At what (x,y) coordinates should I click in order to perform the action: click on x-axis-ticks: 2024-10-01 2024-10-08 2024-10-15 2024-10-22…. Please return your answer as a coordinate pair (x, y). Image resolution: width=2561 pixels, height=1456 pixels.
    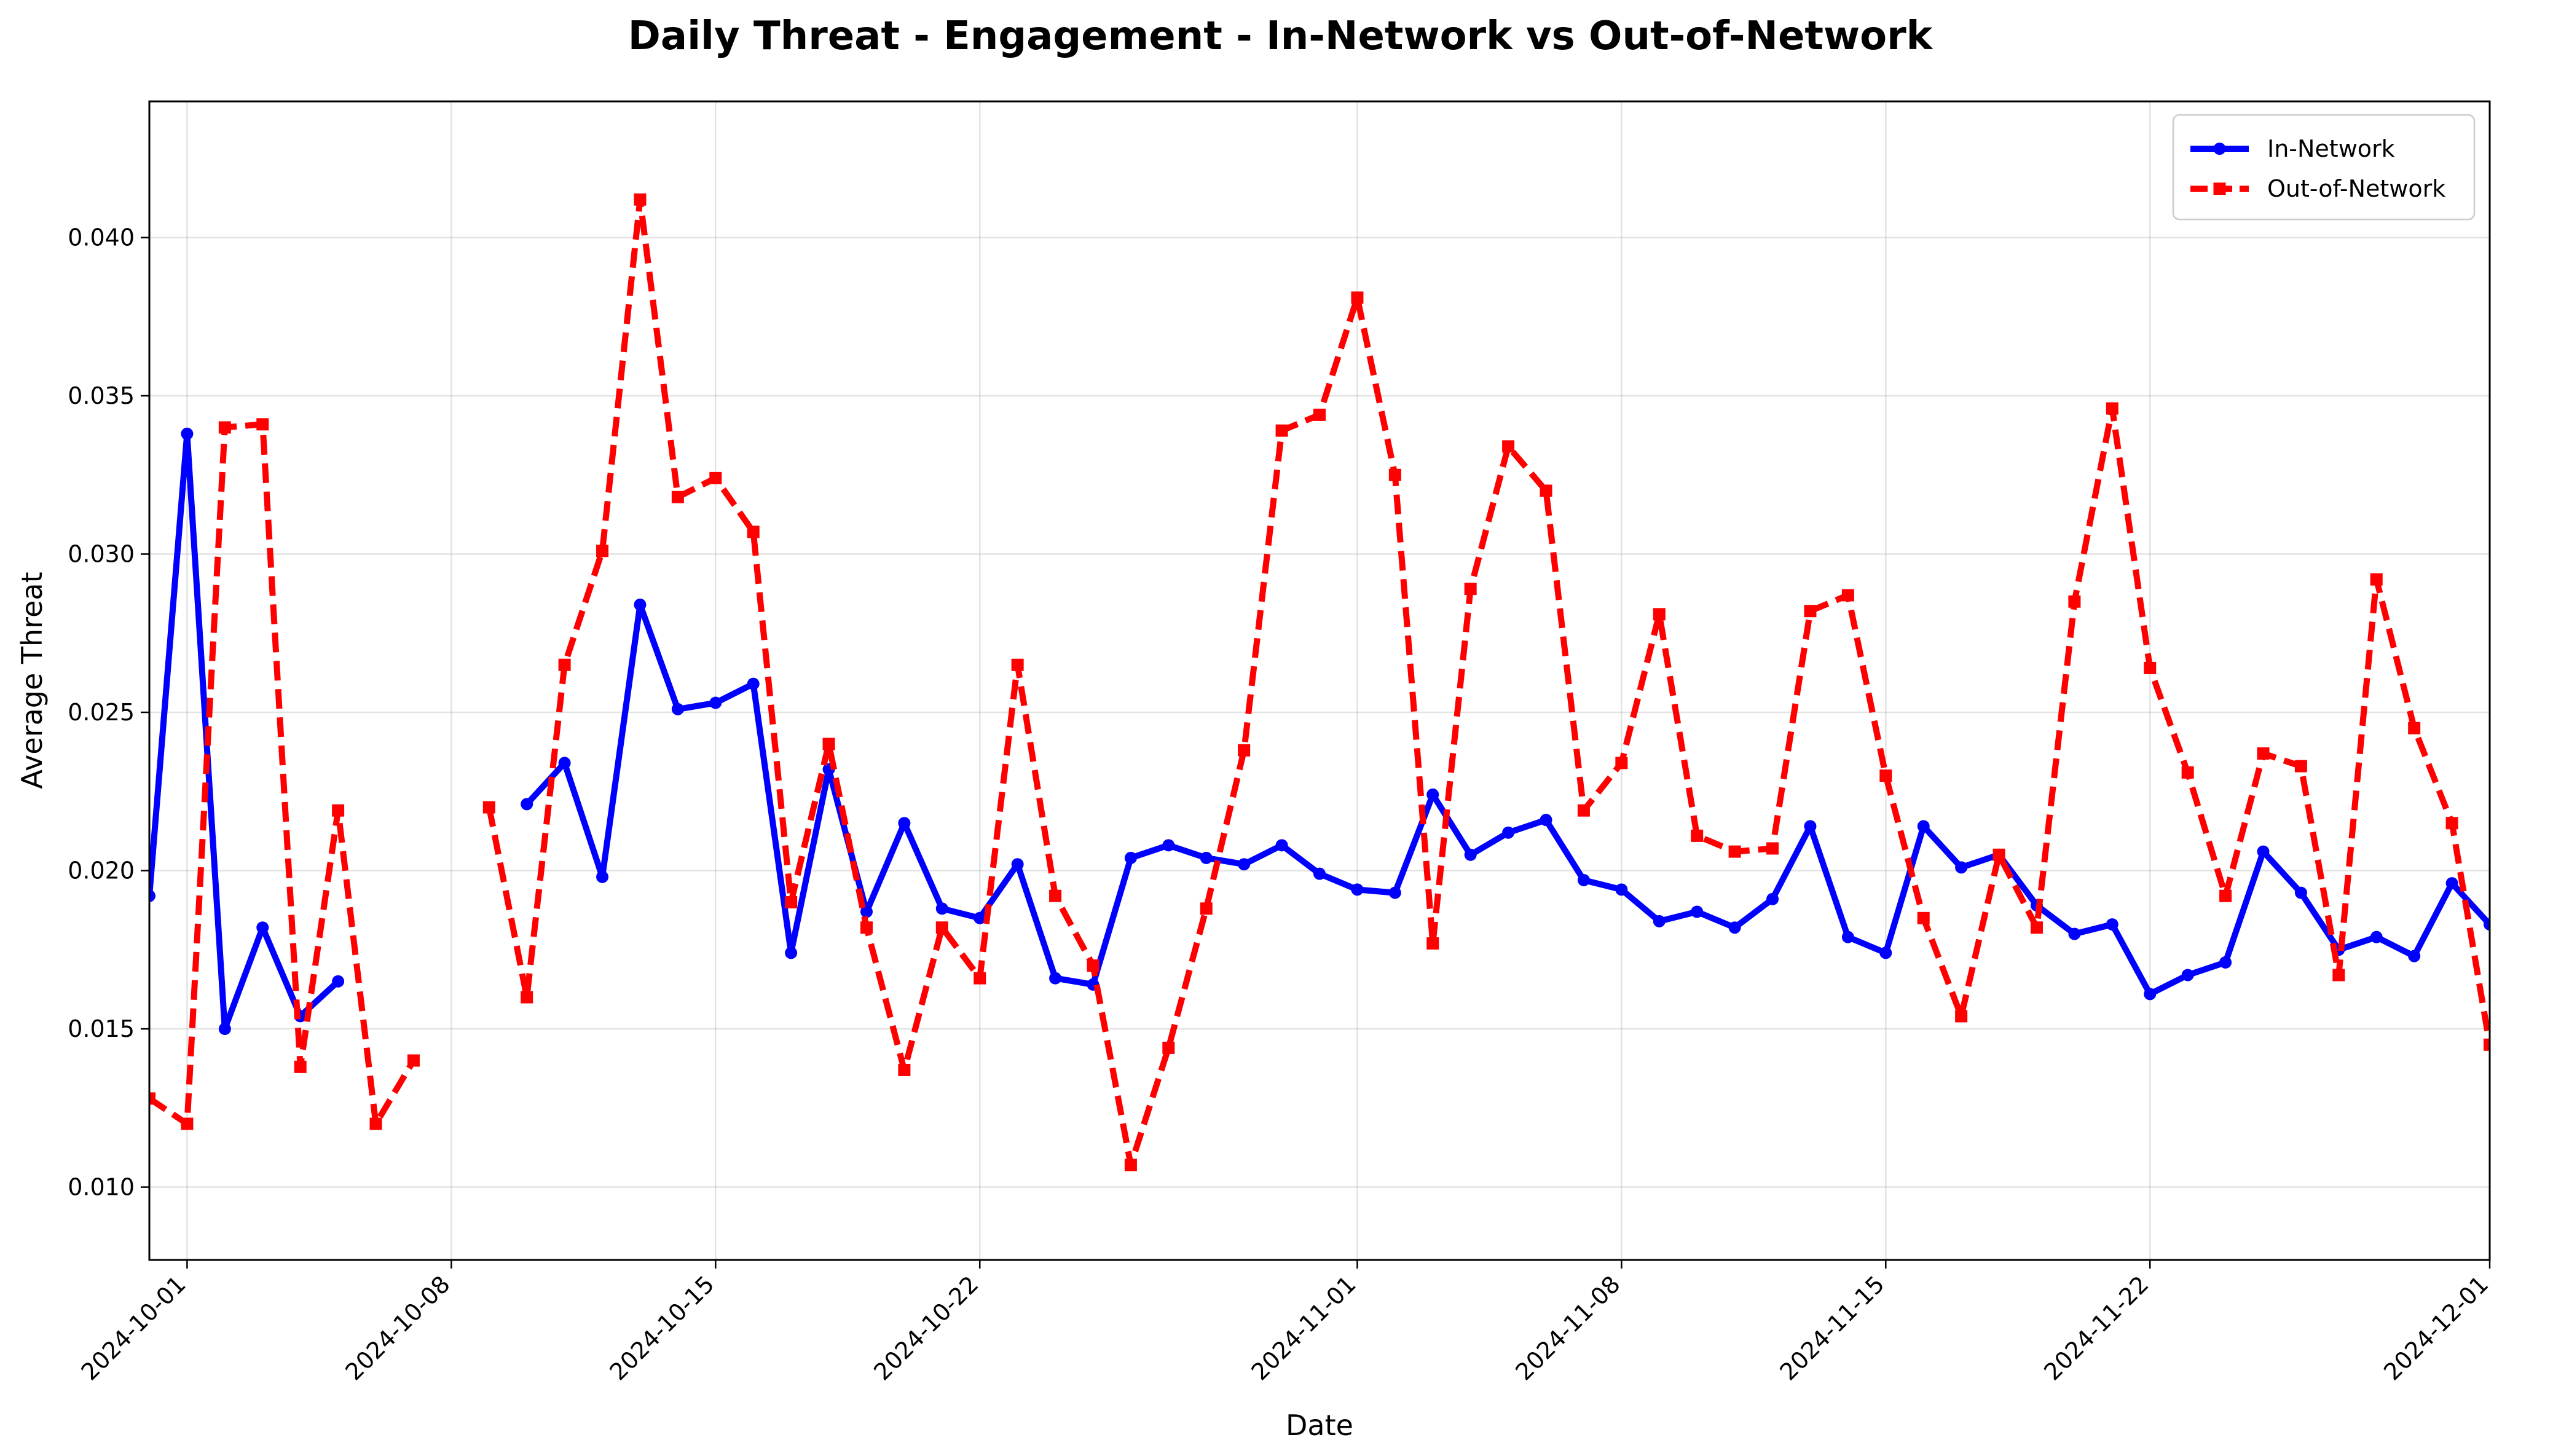
    Looking at the image, I should click on (1284, 1323).